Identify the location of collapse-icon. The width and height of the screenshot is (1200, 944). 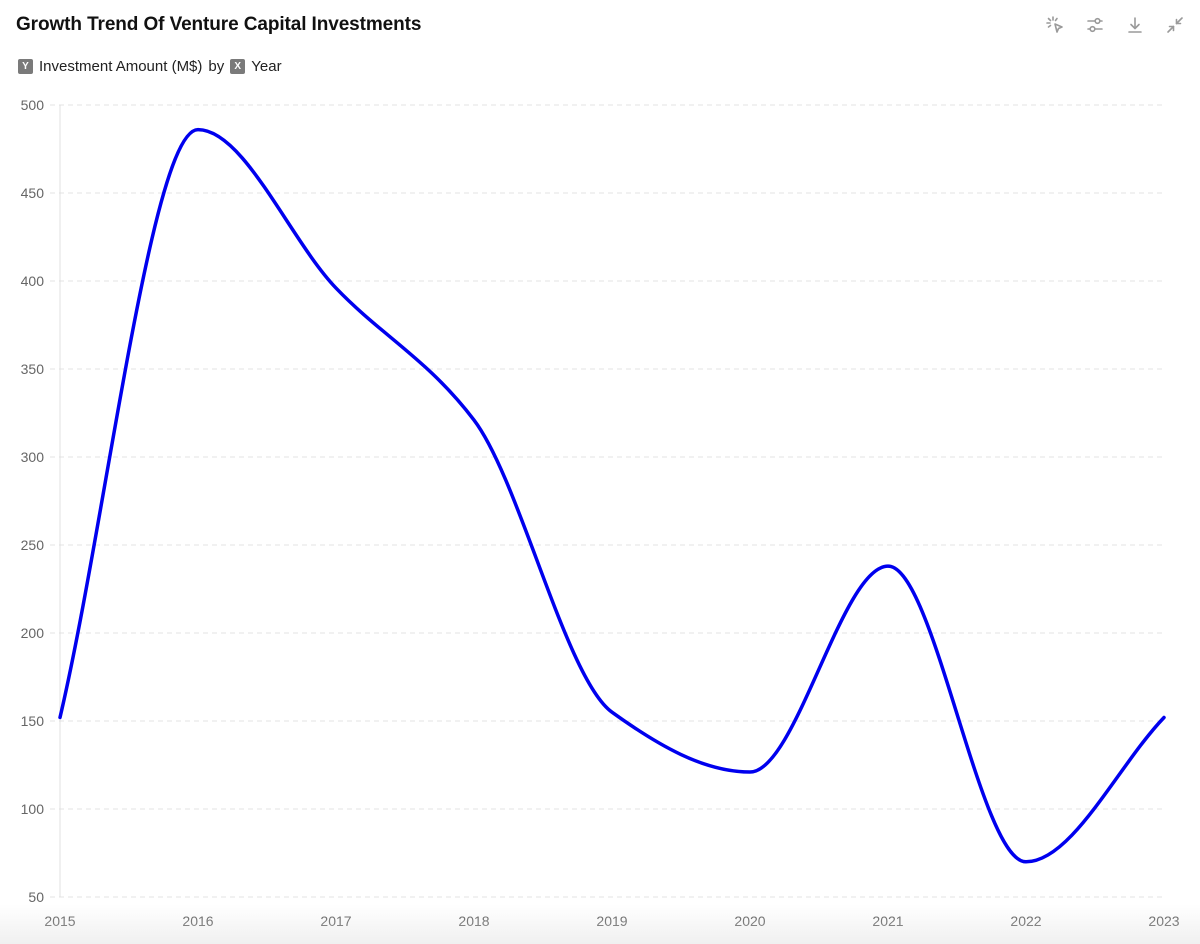
(1175, 25).